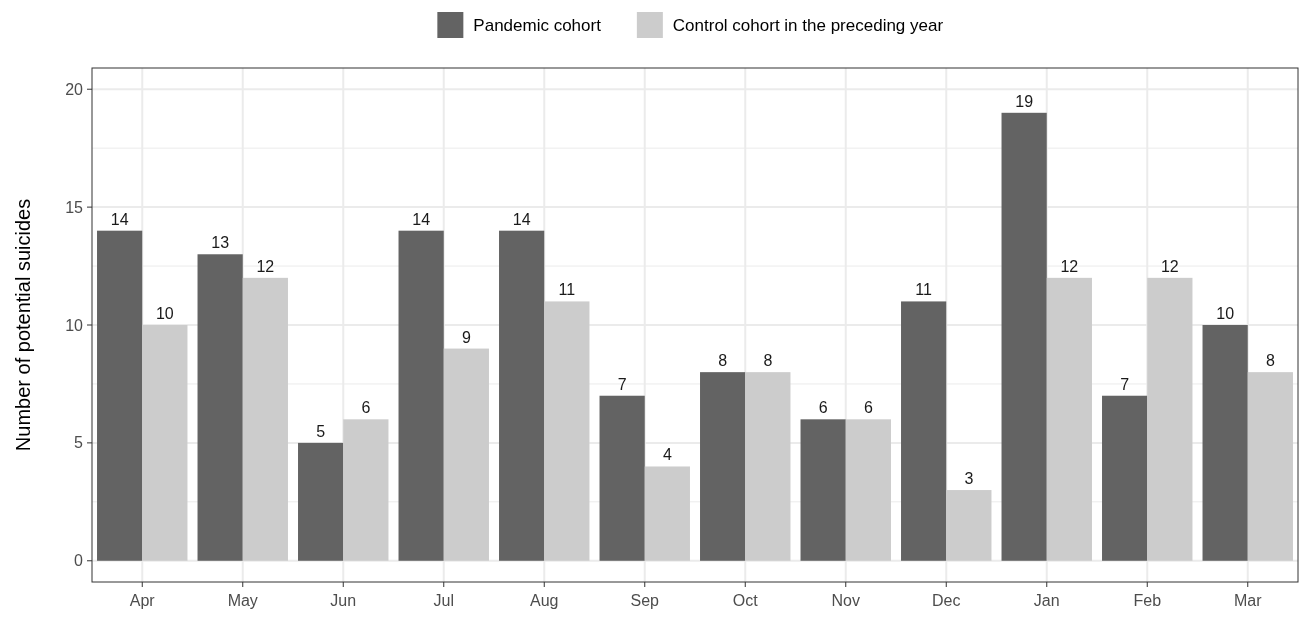 This screenshot has height=621, width=1309. What do you see at coordinates (544, 600) in the screenshot?
I see `x-tick-label: Aug` at bounding box center [544, 600].